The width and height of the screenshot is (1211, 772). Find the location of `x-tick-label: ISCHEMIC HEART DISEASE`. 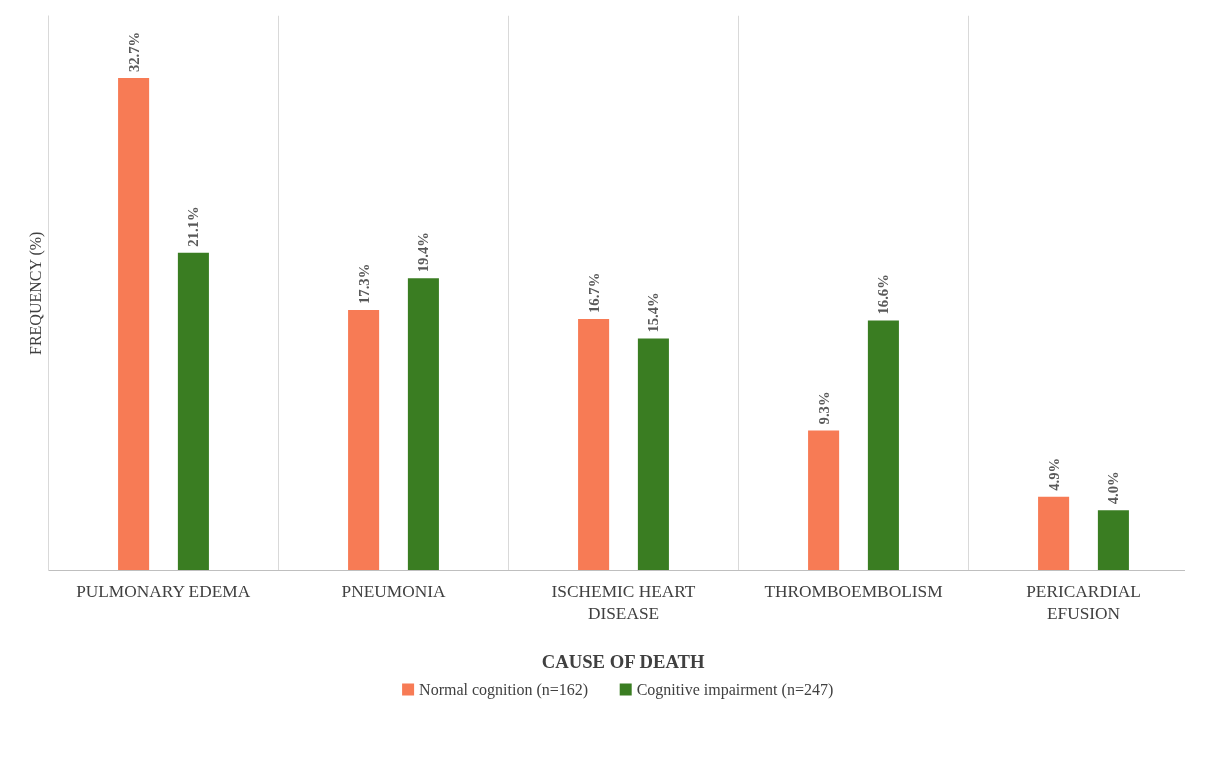

x-tick-label: ISCHEMIC HEART DISEASE is located at coordinates (623, 602).